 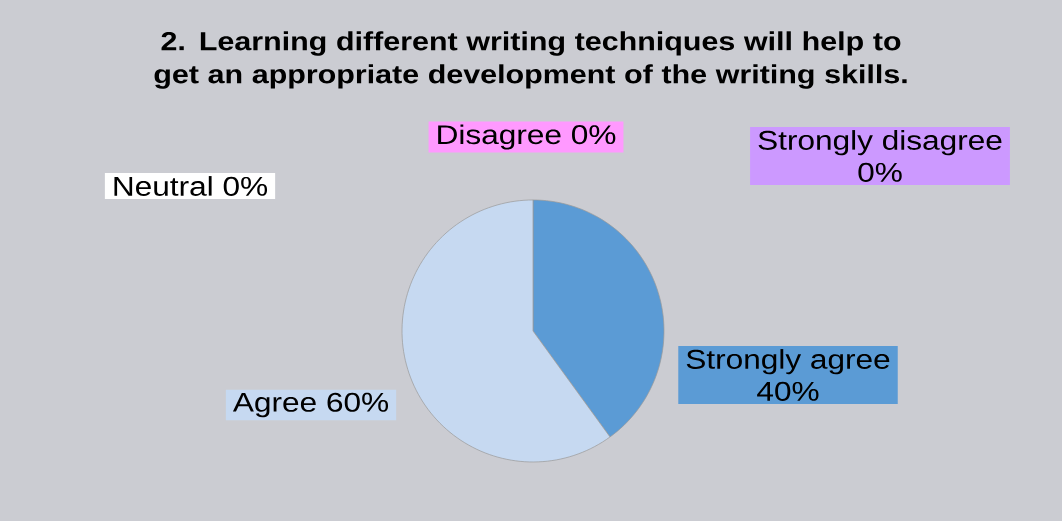 I want to click on data-label: 40%, so click(x=788, y=391).